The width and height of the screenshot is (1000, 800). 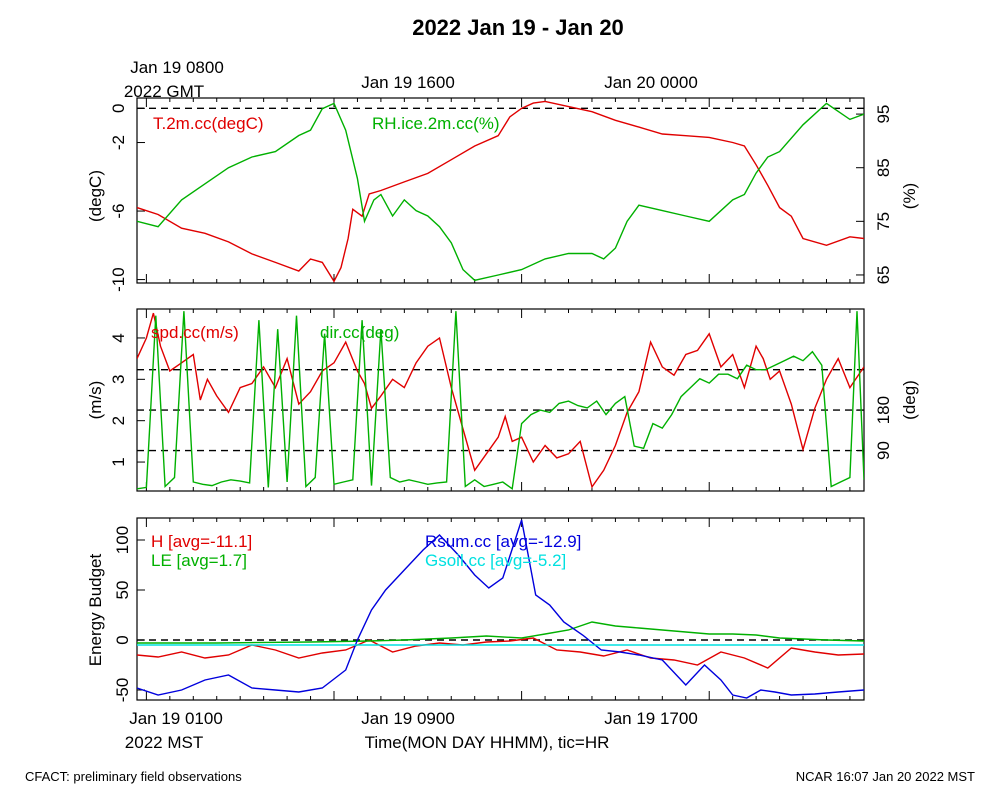 What do you see at coordinates (909, 196) in the screenshot?
I see `y2-axis-title-humidity: (%)` at bounding box center [909, 196].